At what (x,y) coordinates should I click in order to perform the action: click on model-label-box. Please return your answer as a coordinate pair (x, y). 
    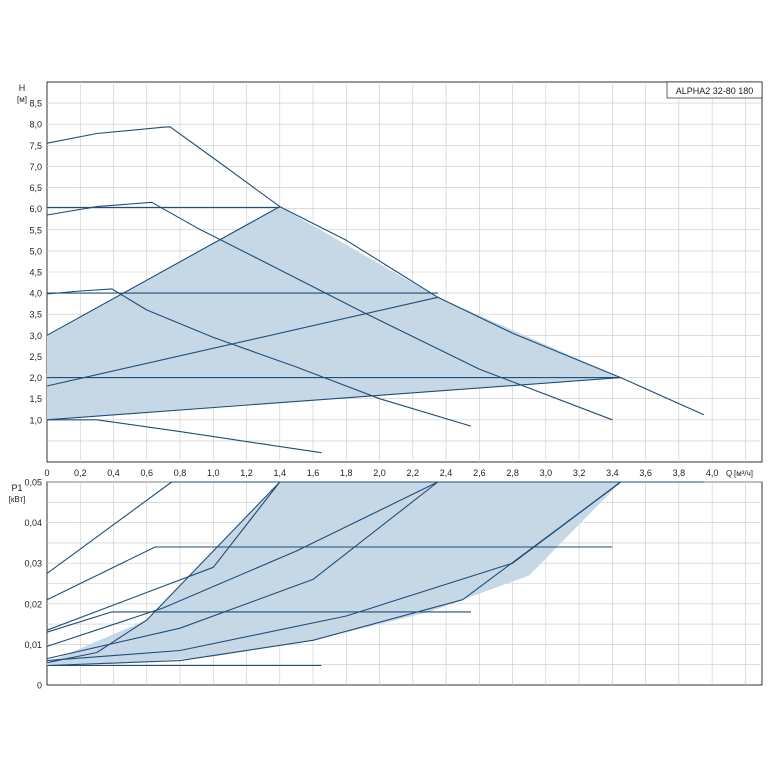
    Looking at the image, I should click on (714, 90).